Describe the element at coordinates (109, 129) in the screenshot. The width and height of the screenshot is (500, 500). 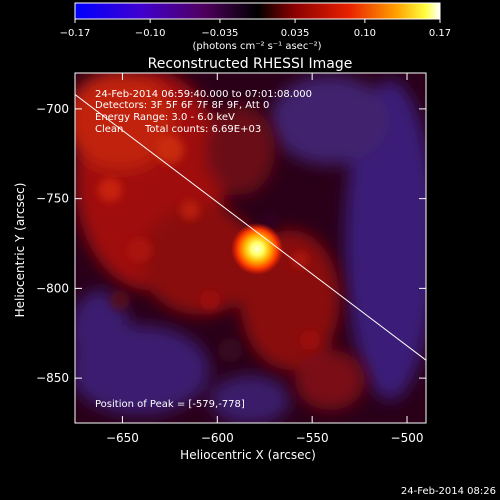
I see `method: Clean` at that location.